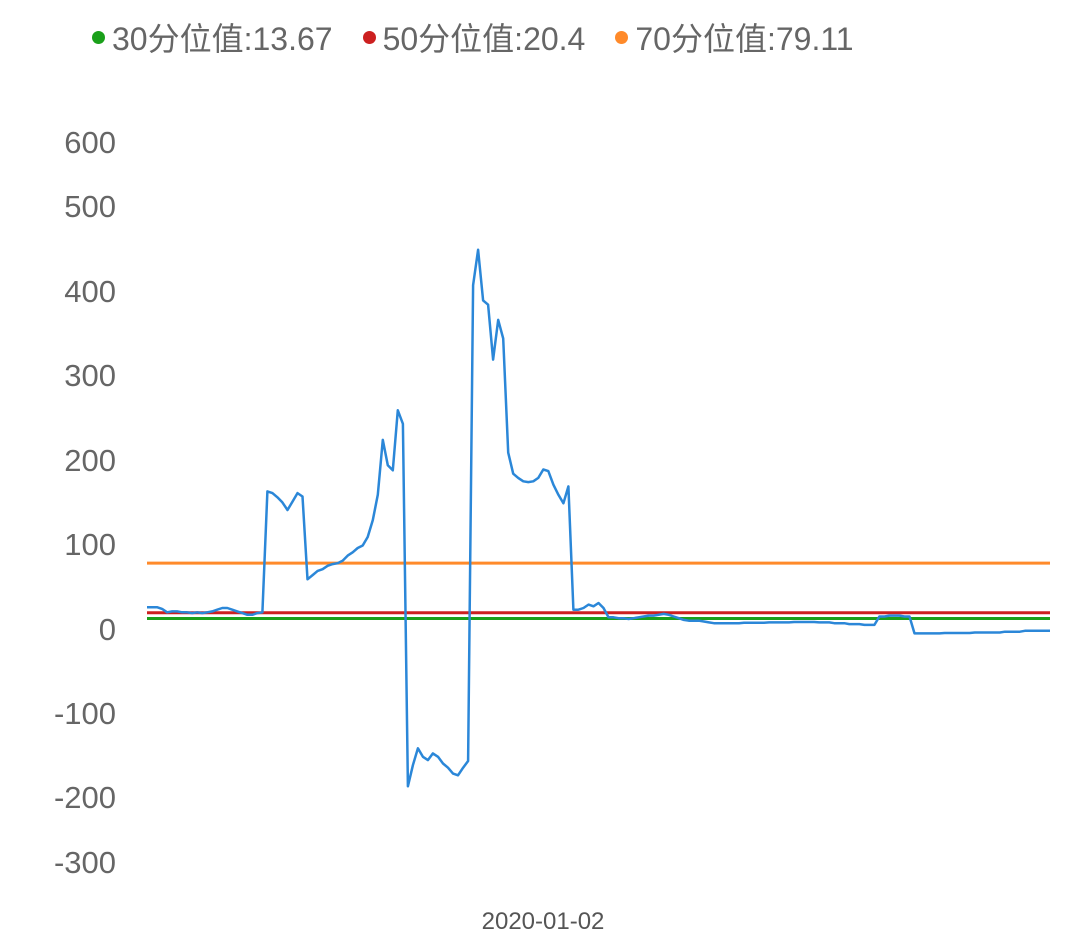  I want to click on legend-item-50: 50分位值:20.4, so click(474, 37).